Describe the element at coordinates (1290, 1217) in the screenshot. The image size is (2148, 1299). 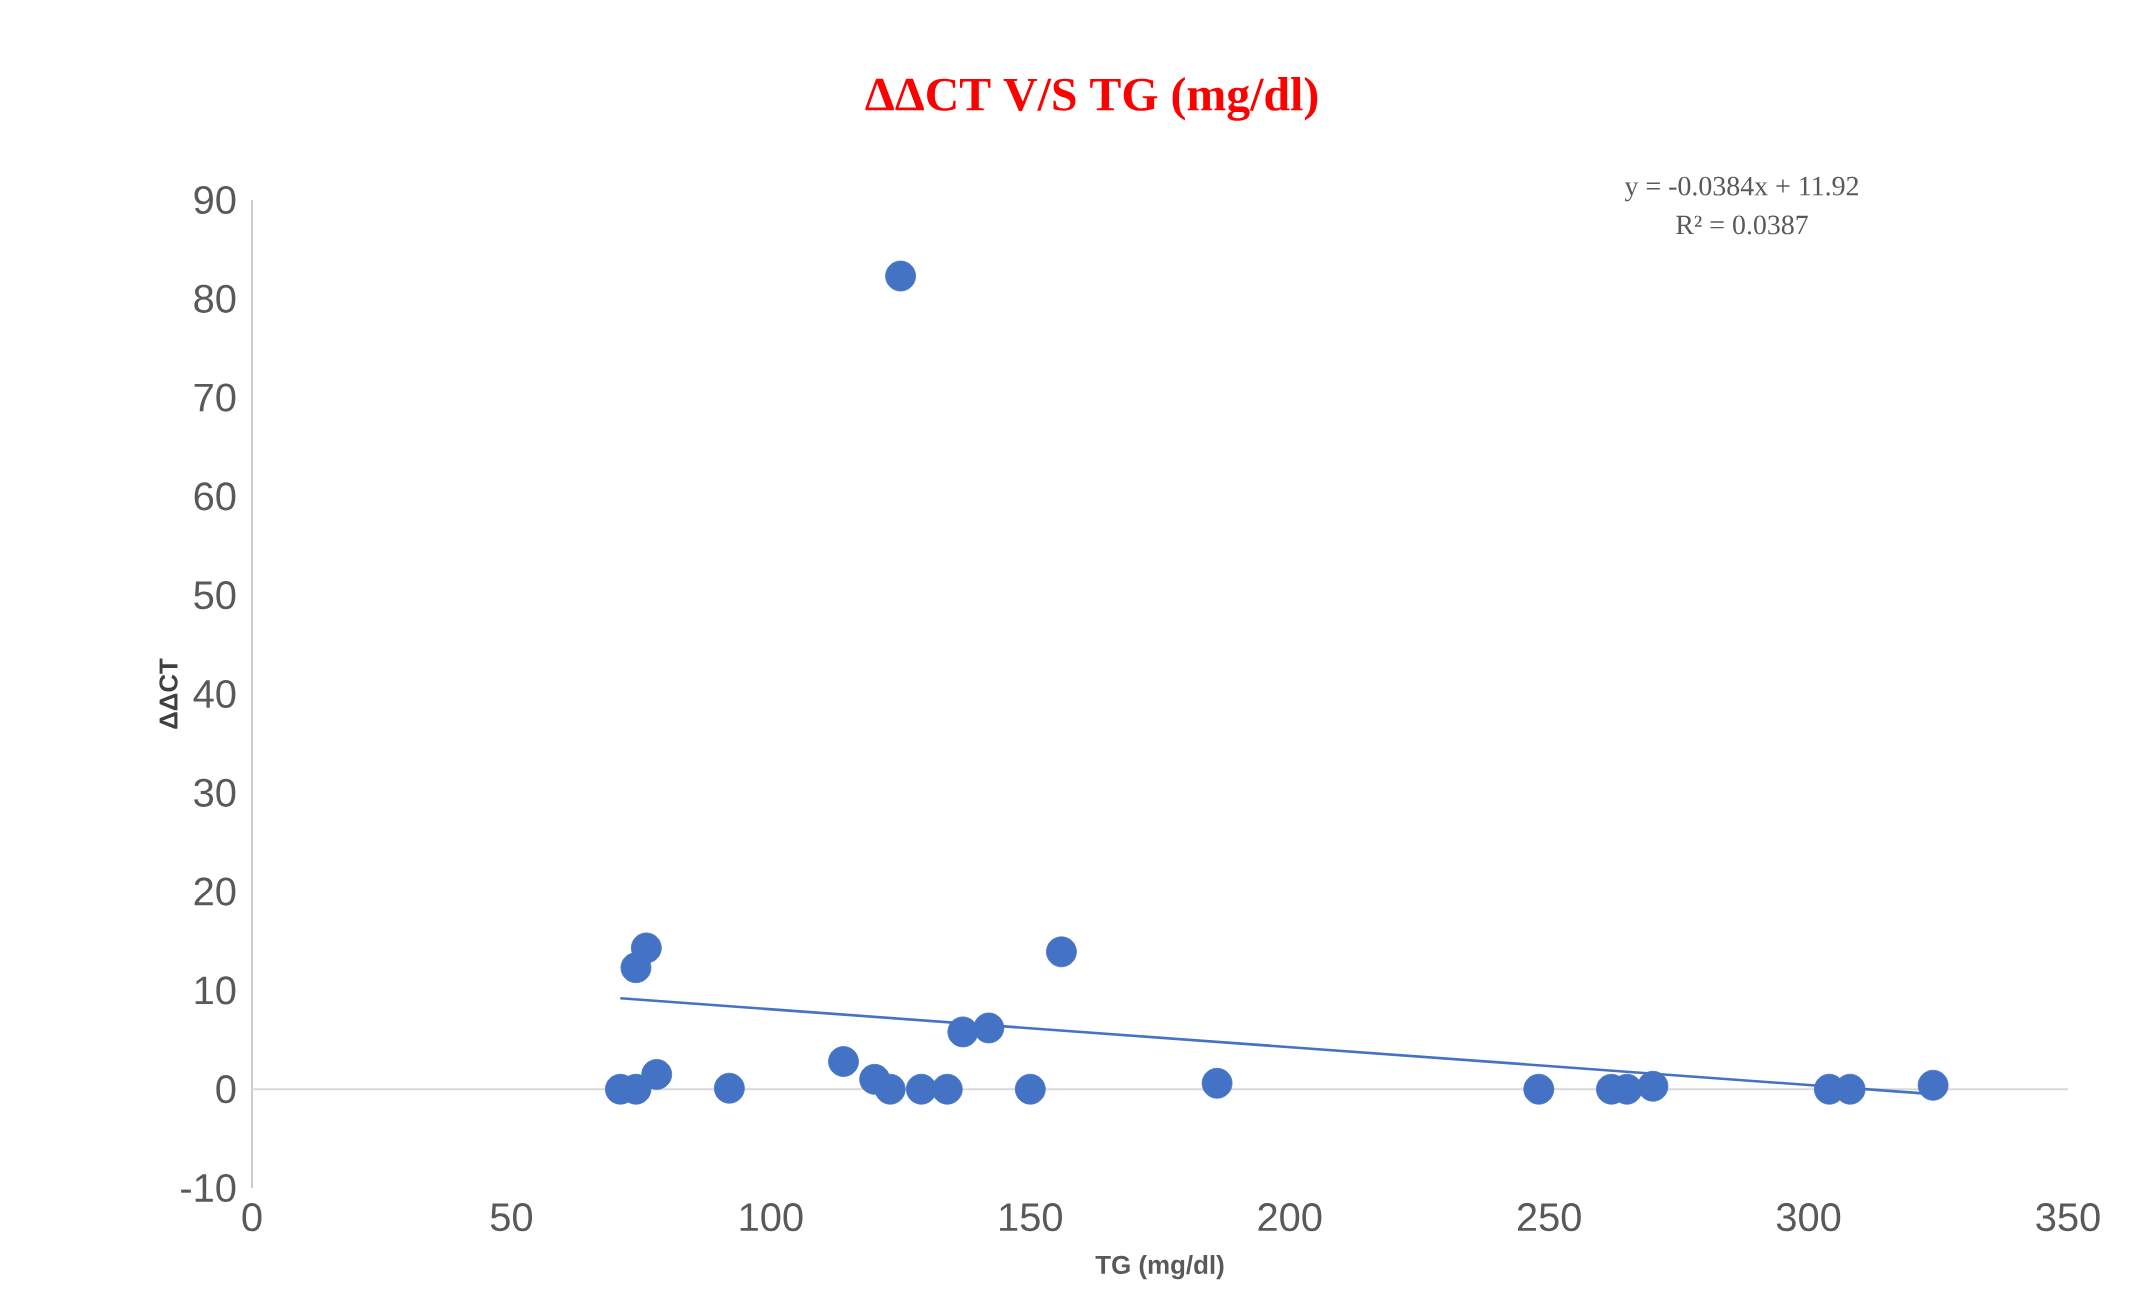
I see `x-tick-label: 200` at that location.